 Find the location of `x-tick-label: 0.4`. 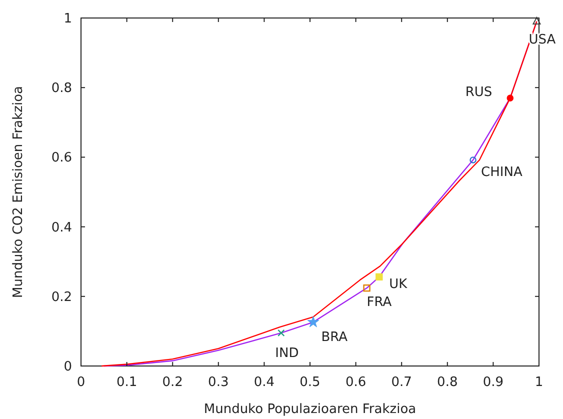

x-tick-label: 0.4 is located at coordinates (264, 382).